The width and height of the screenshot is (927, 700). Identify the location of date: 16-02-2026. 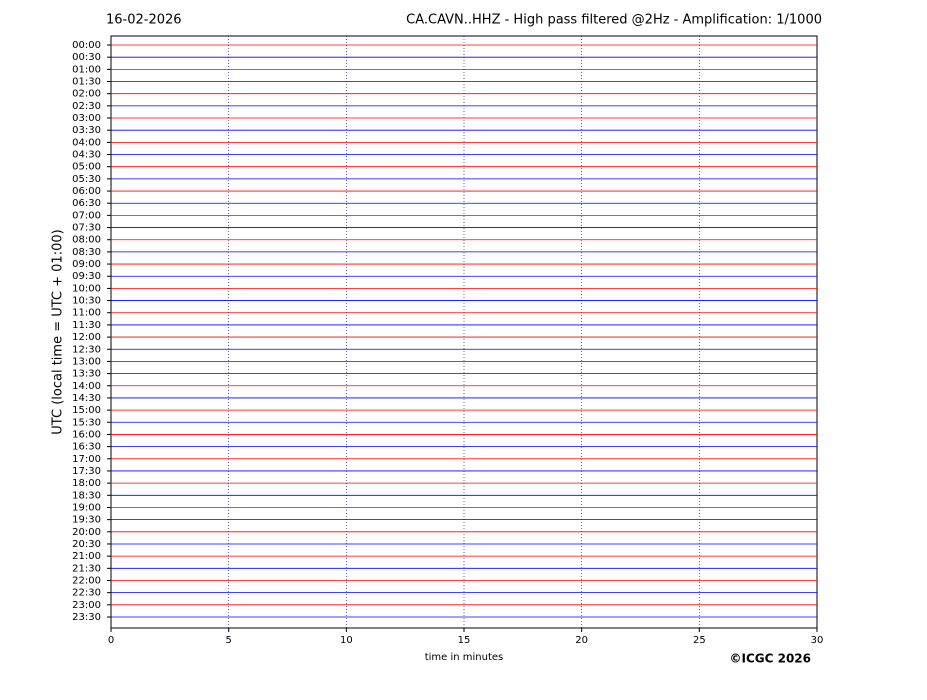
(144, 20).